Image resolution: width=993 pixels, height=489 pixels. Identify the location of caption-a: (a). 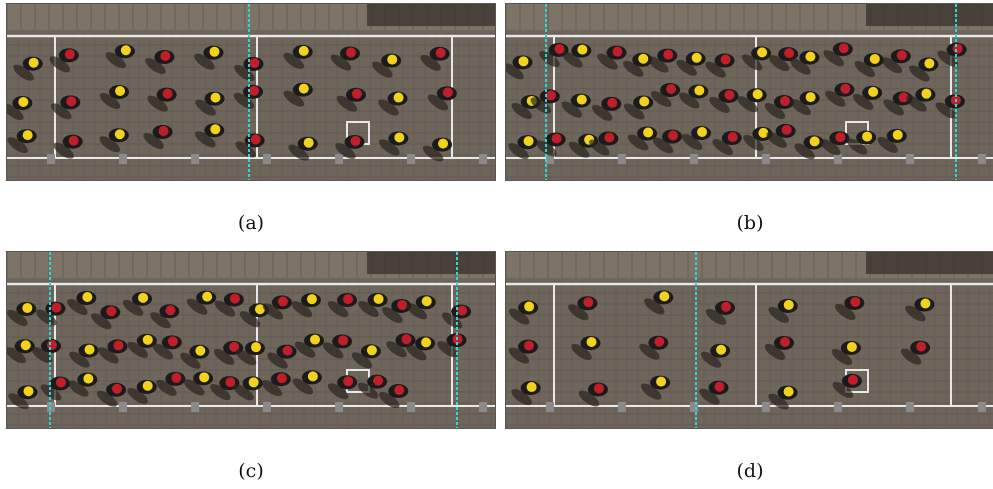
(251, 223).